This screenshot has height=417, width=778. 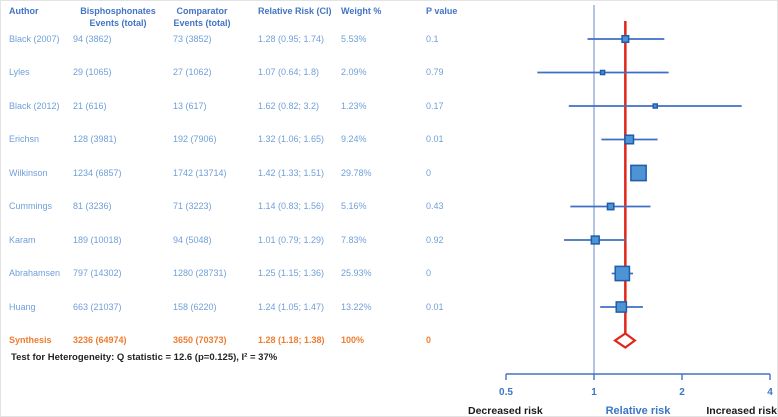 I want to click on cell-rr: 1.28 (0.95; 1.74), so click(x=291, y=38).